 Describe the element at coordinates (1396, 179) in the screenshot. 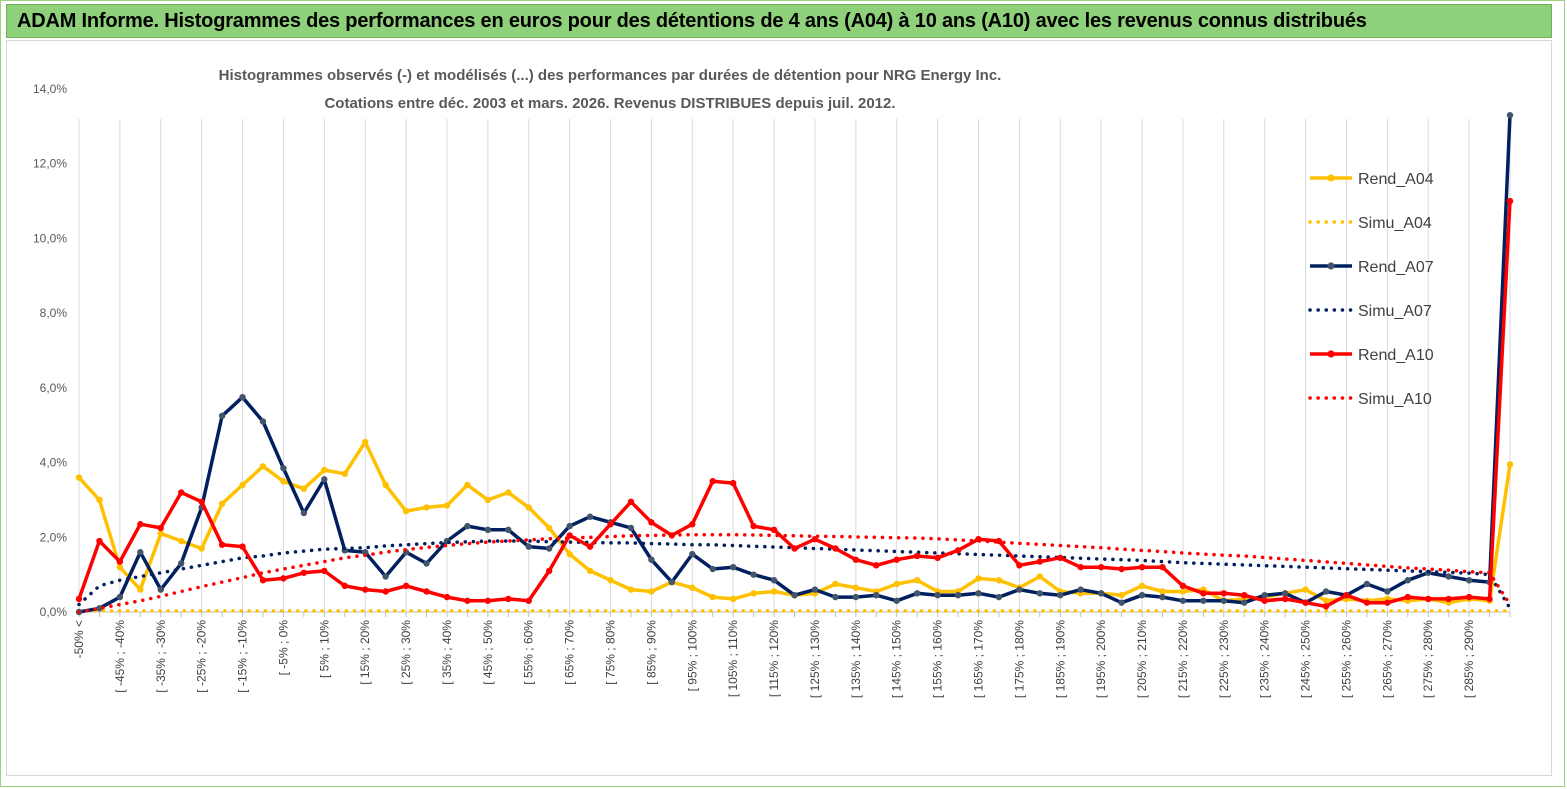

I see `legend-rend-a04-label: Rend_A04` at that location.